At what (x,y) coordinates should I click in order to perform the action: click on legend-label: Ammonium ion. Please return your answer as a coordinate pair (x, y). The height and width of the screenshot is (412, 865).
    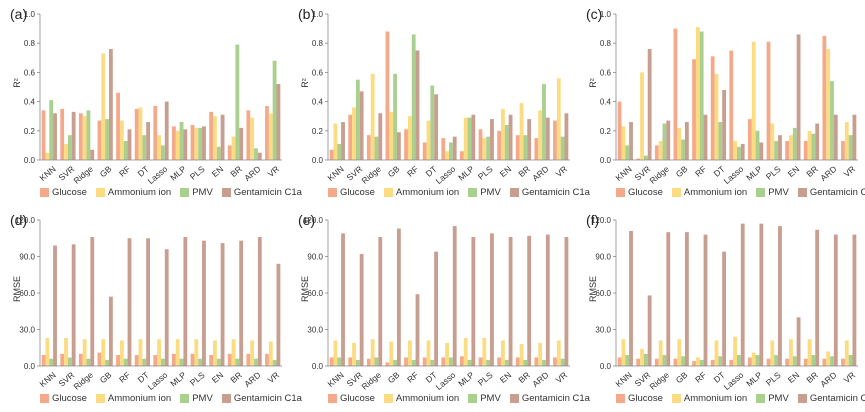
    Looking at the image, I should click on (139, 192).